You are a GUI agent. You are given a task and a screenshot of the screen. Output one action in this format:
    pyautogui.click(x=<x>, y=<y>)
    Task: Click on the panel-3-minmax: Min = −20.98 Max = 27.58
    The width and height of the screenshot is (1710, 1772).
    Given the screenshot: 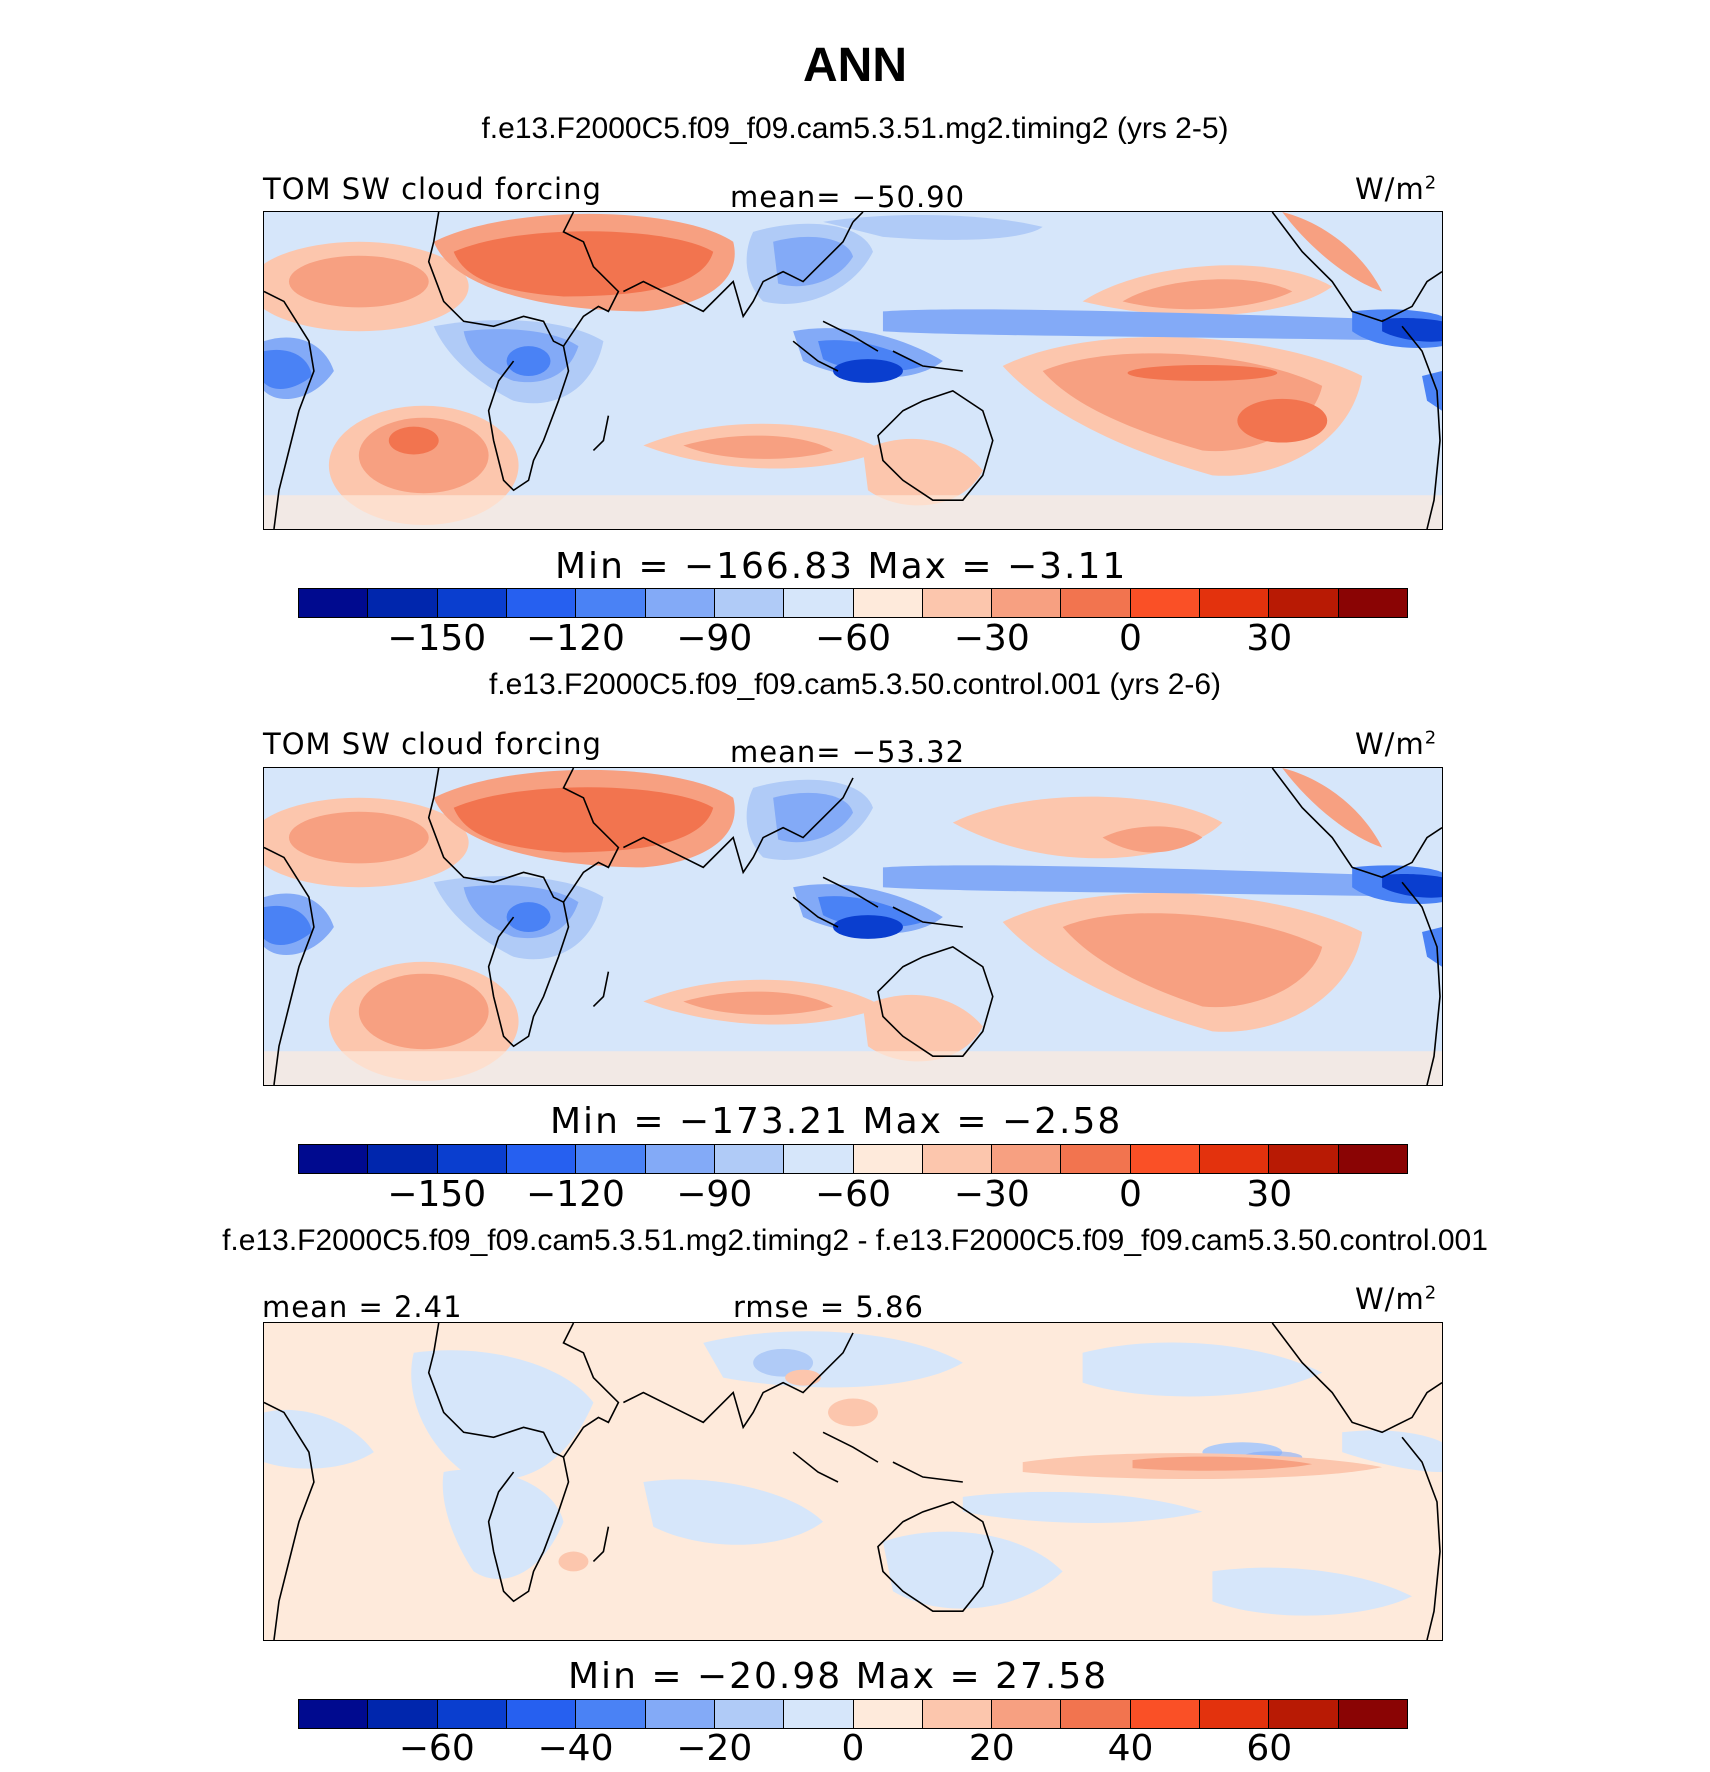 What is the action you would take?
    pyautogui.click(x=838, y=1676)
    